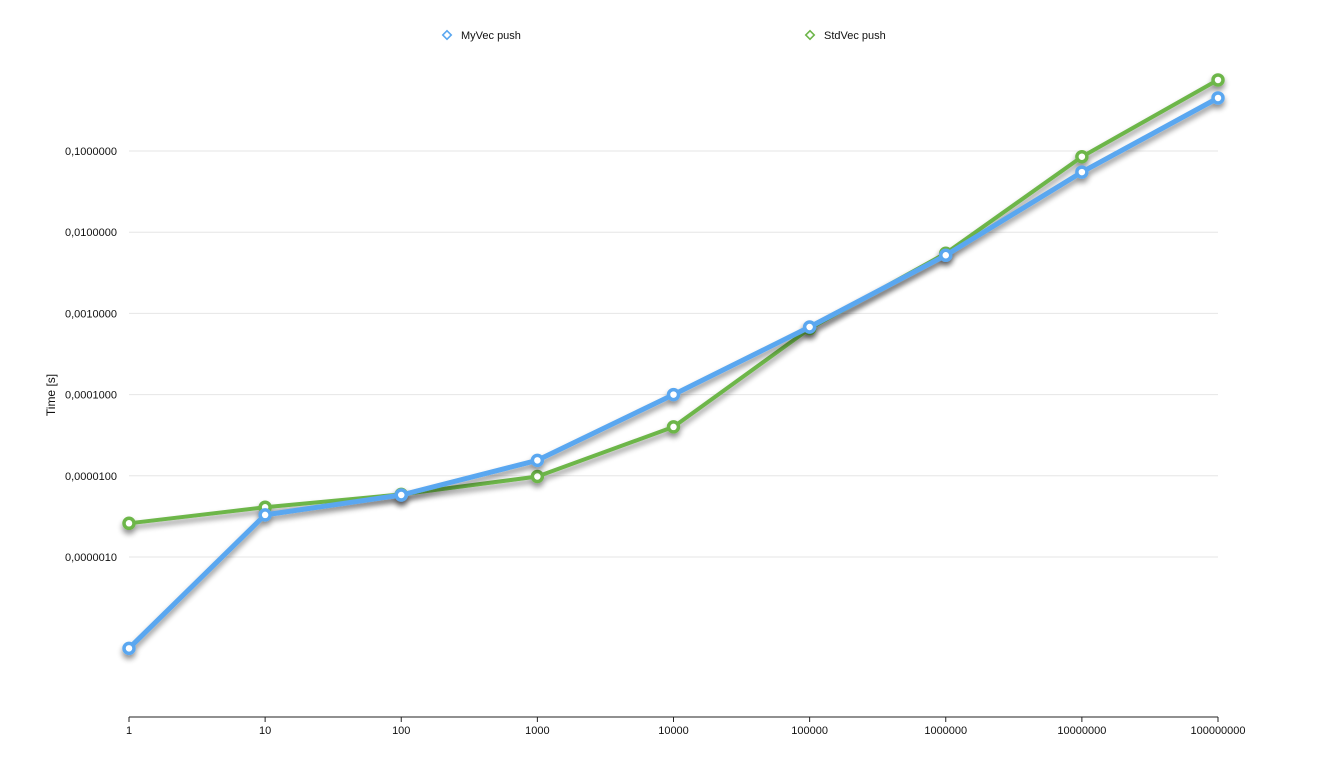 The image size is (1320, 784). I want to click on y-tick-label: 0,1000000, so click(91, 152).